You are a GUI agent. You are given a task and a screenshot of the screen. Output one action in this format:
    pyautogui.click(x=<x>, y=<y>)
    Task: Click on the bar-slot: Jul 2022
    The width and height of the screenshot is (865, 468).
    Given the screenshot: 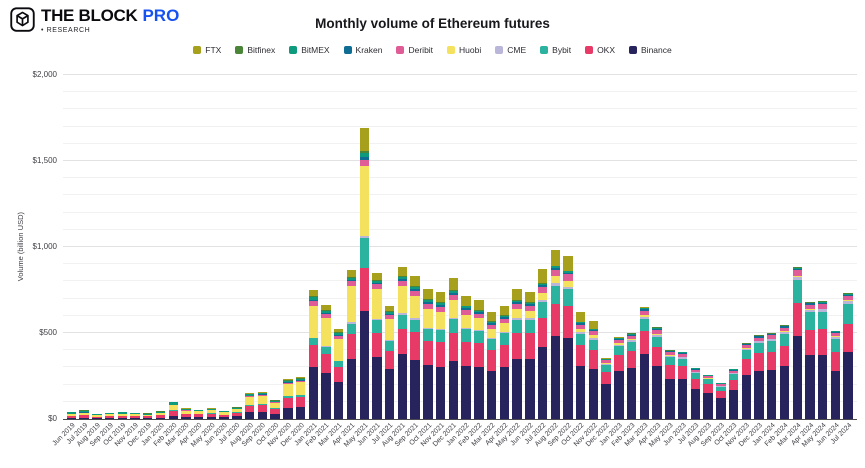 What is the action you would take?
    pyautogui.click(x=536, y=260)
    